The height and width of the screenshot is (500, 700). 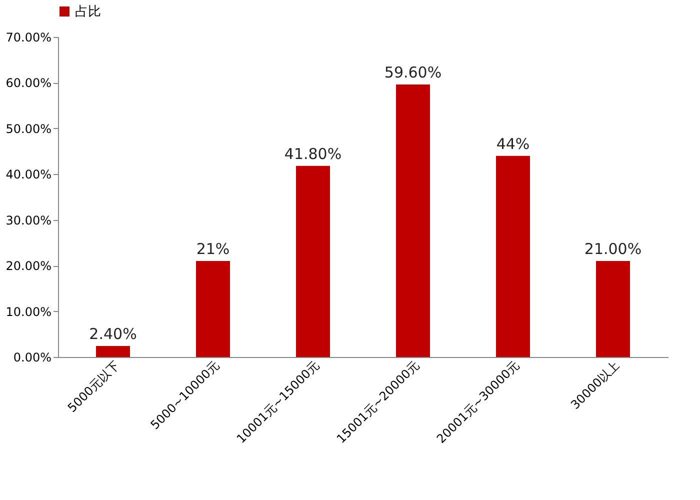 What do you see at coordinates (313, 153) in the screenshot?
I see `data-label: 41.80%` at bounding box center [313, 153].